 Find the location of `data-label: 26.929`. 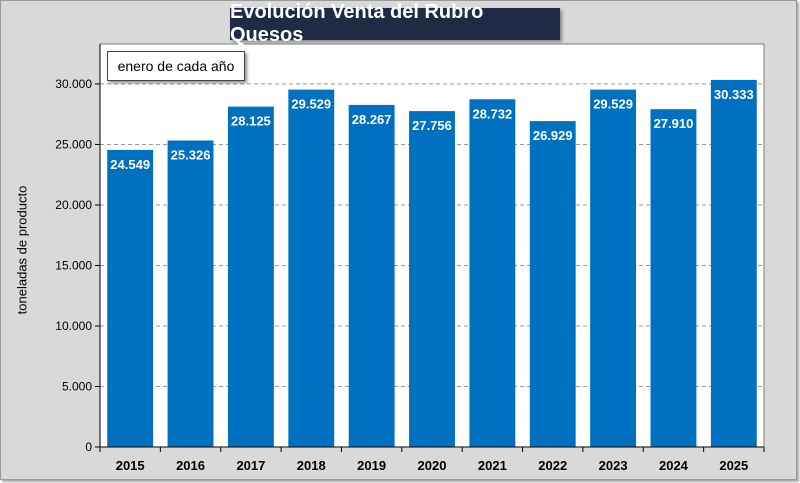

data-label: 26.929 is located at coordinates (553, 135).